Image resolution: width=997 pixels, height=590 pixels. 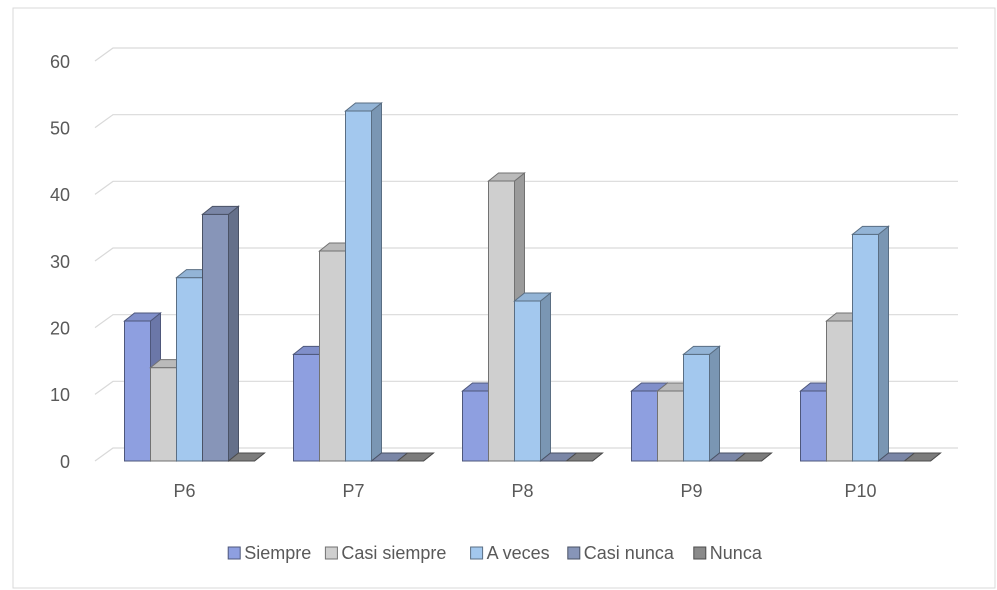 What do you see at coordinates (629, 553) in the screenshot?
I see `legend-label: Casi nunca` at bounding box center [629, 553].